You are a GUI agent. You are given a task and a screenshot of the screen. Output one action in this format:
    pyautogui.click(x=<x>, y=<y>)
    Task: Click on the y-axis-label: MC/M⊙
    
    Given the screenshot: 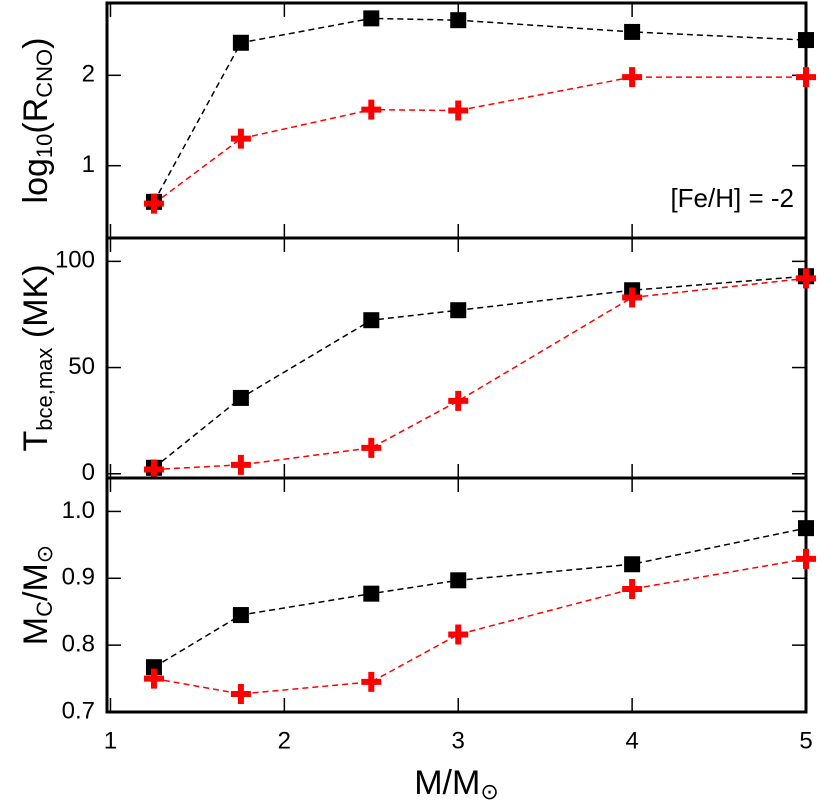 What is the action you would take?
    pyautogui.click(x=37, y=595)
    